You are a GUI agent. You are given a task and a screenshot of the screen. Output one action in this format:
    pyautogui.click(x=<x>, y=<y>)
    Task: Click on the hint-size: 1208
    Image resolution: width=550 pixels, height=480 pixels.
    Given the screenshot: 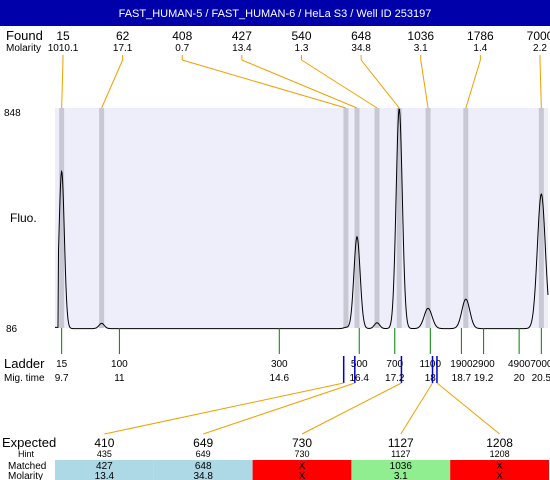 What is the action you would take?
    pyautogui.click(x=500, y=454)
    